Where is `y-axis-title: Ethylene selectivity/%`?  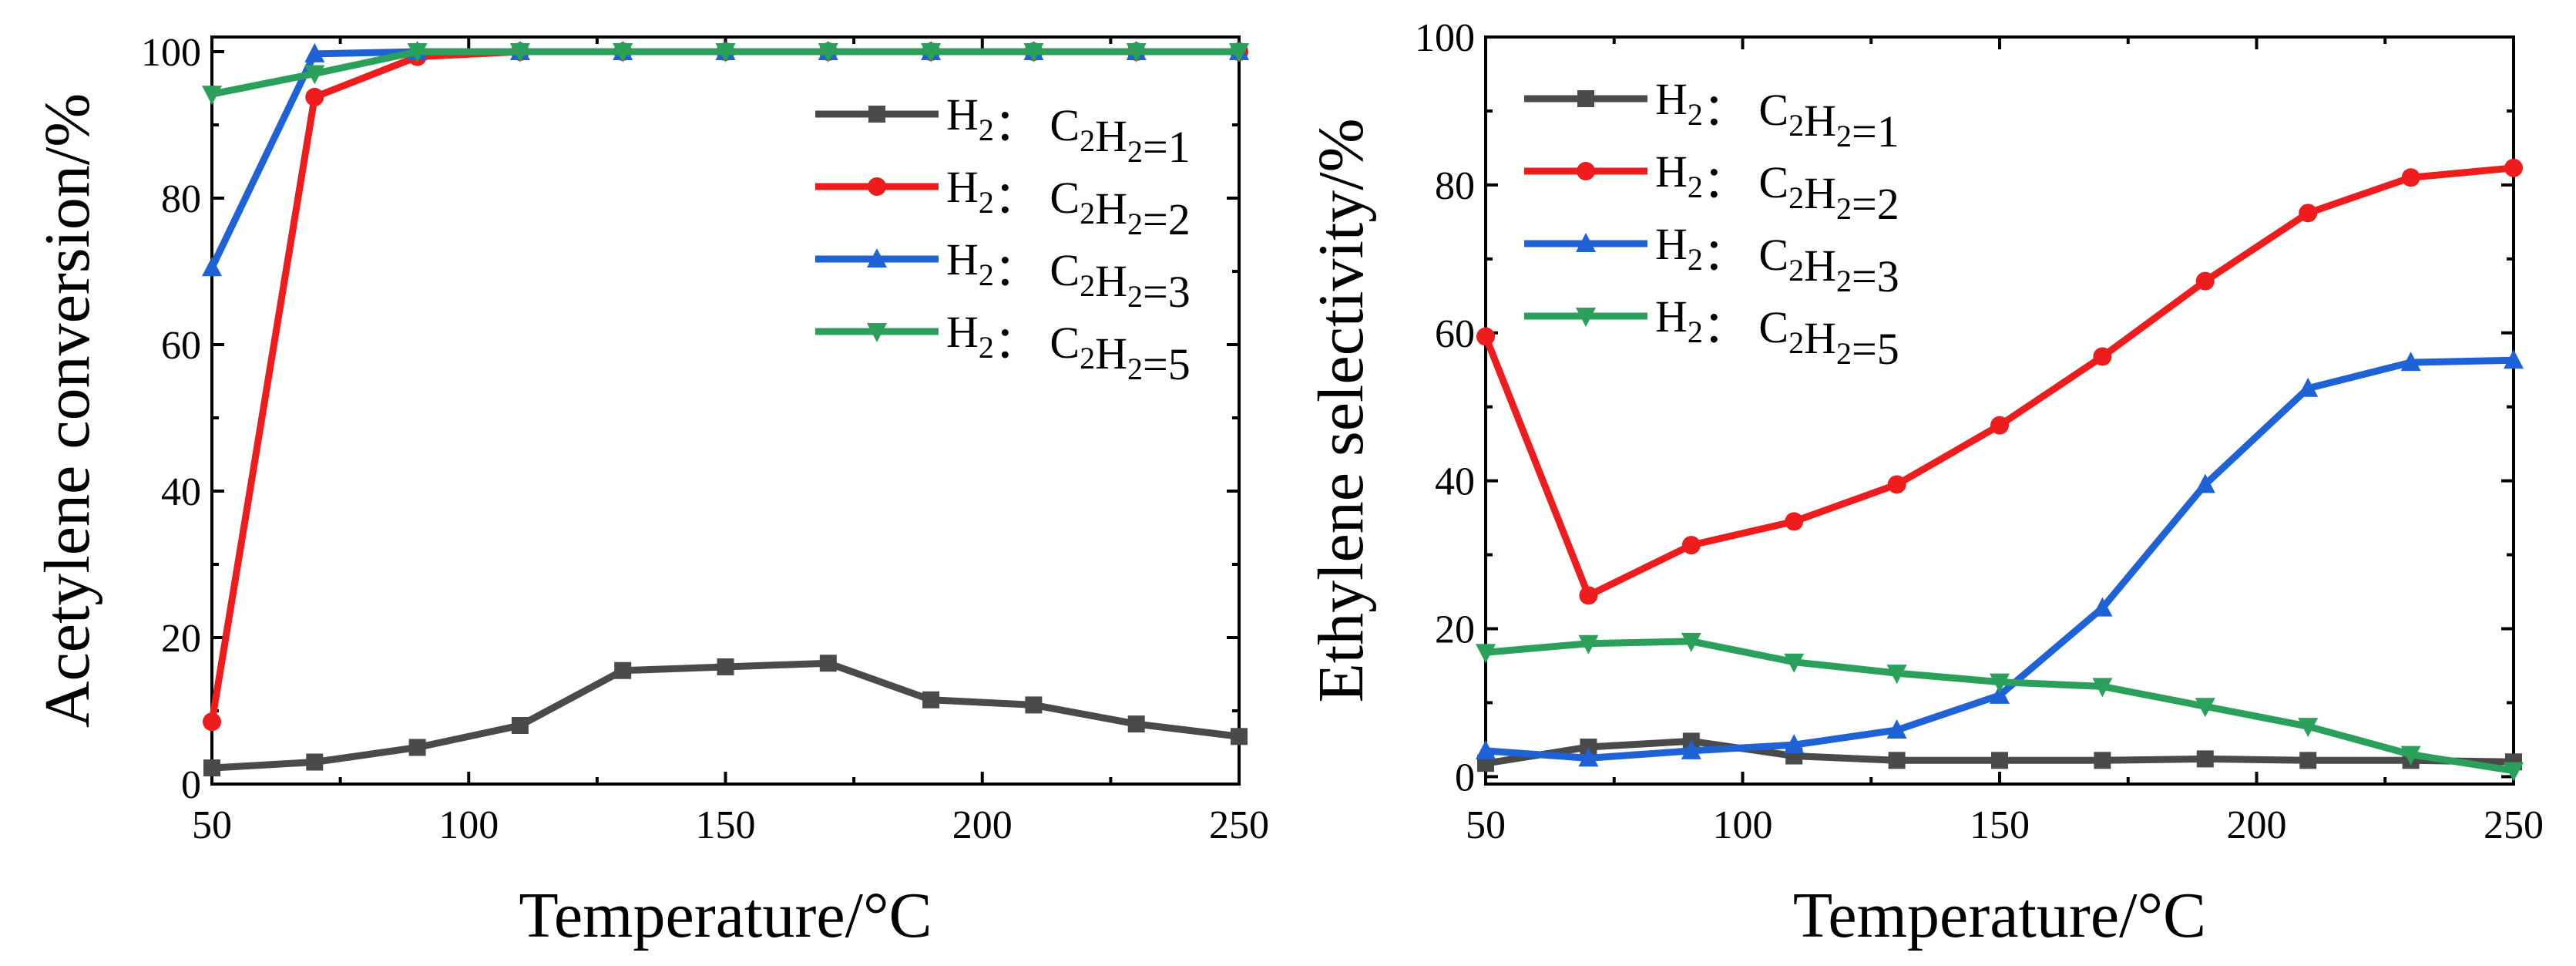
y-axis-title: Ethylene selectivity/% is located at coordinates (1341, 410).